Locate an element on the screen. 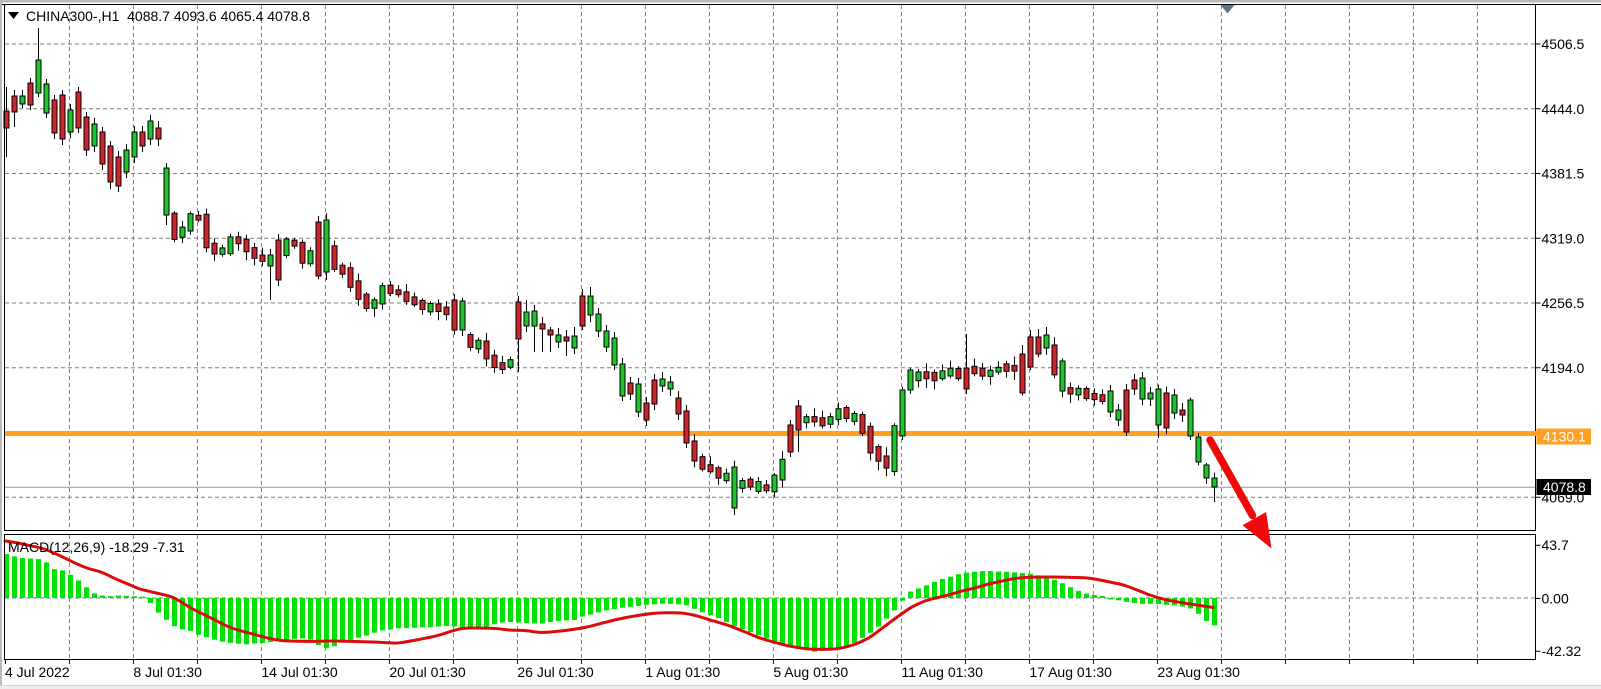  svg-text: 0.00 is located at coordinates (1555, 599).